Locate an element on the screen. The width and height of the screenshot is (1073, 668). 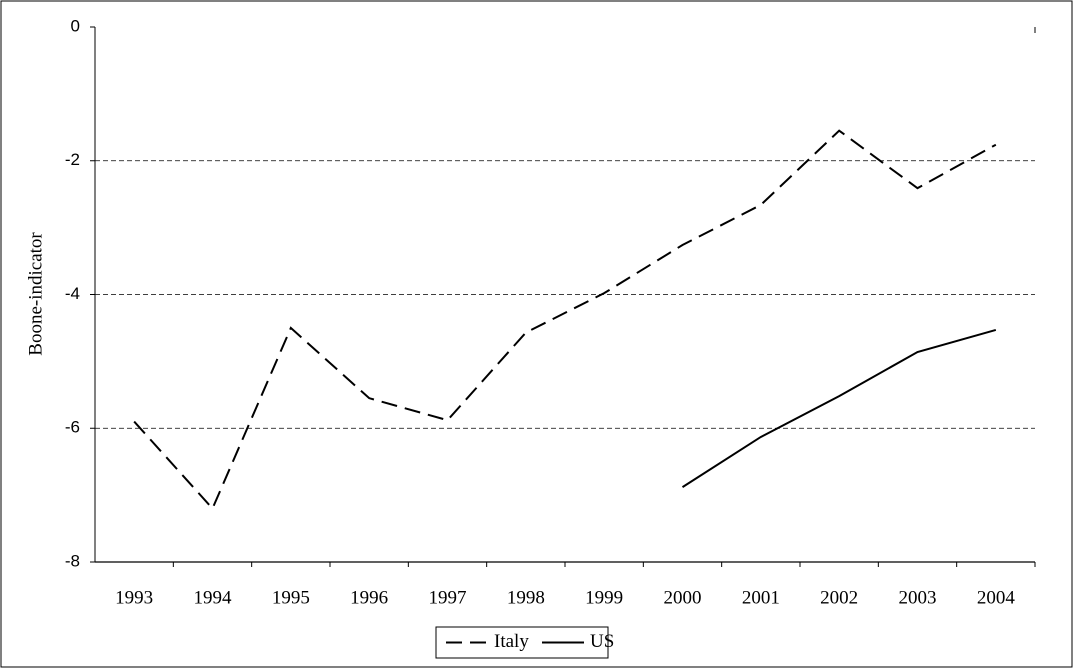
y-tick-label: -4 is located at coordinates (72, 293).